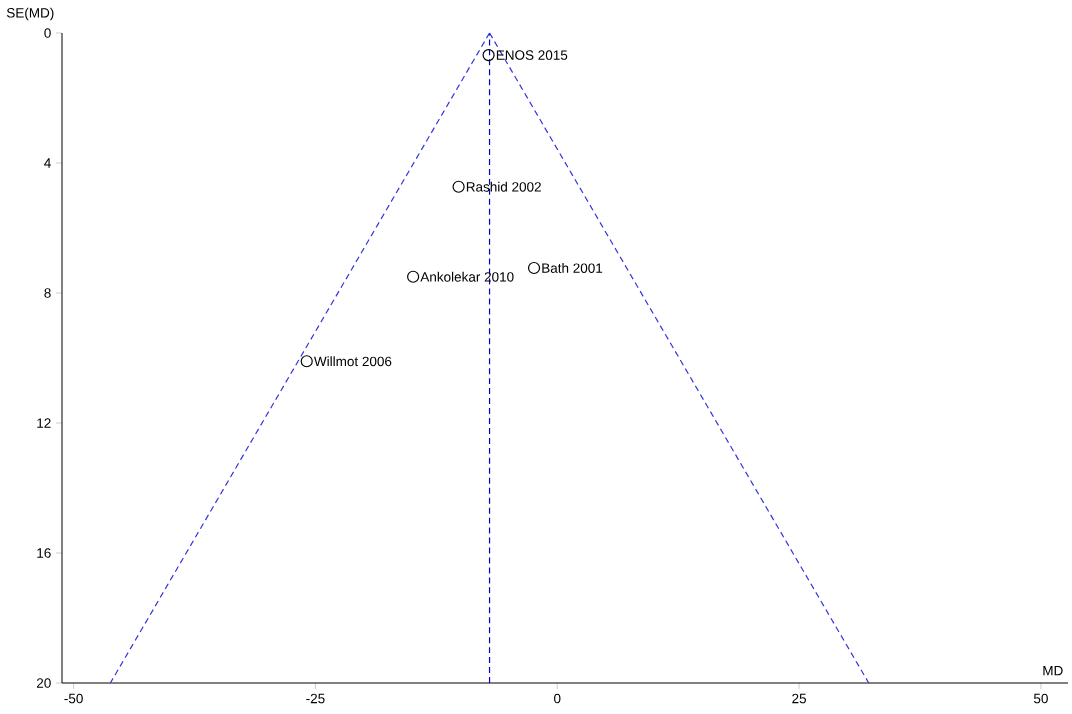  Describe the element at coordinates (557, 698) in the screenshot. I see `x-tick-label: 0` at that location.